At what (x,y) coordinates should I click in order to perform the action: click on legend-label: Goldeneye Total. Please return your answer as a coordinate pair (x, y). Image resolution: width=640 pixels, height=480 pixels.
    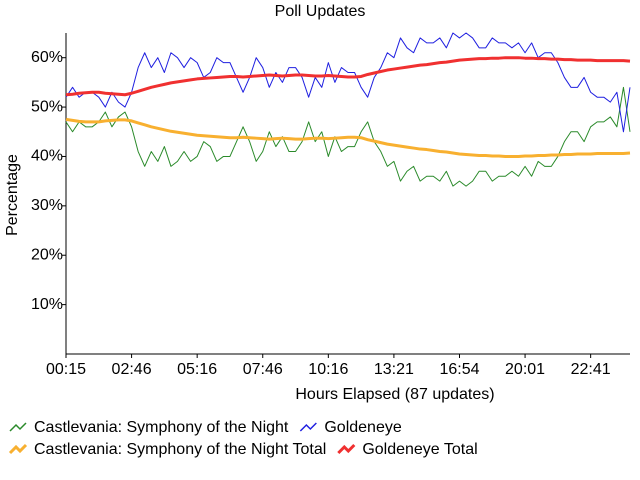
    Looking at the image, I should click on (419, 449).